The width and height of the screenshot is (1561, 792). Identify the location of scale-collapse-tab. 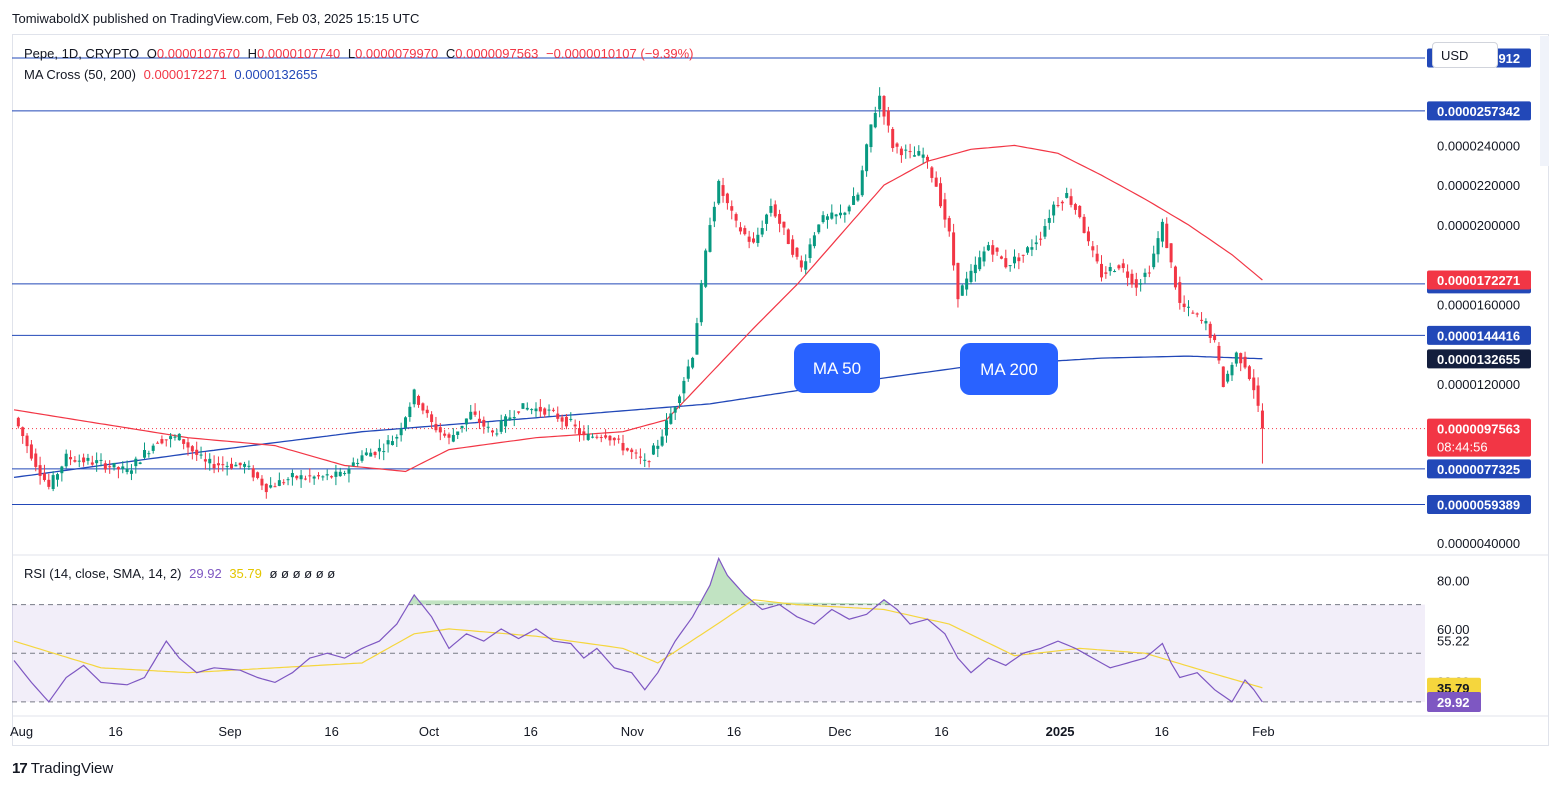
(1544, 101).